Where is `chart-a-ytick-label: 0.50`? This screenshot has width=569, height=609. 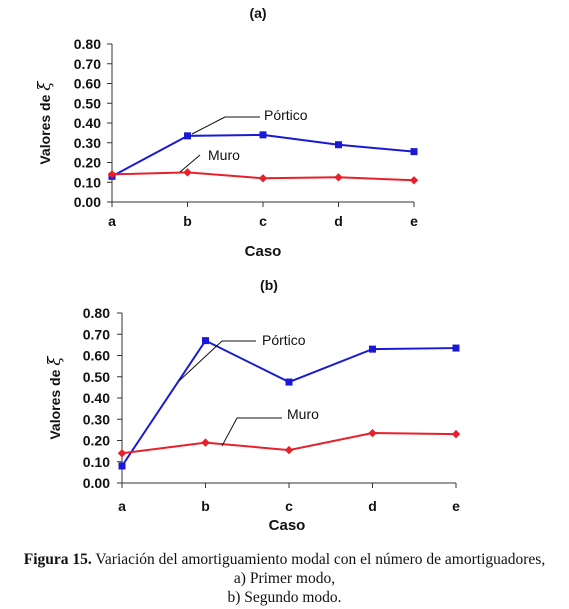
chart-a-ytick-label: 0.50 is located at coordinates (87, 103).